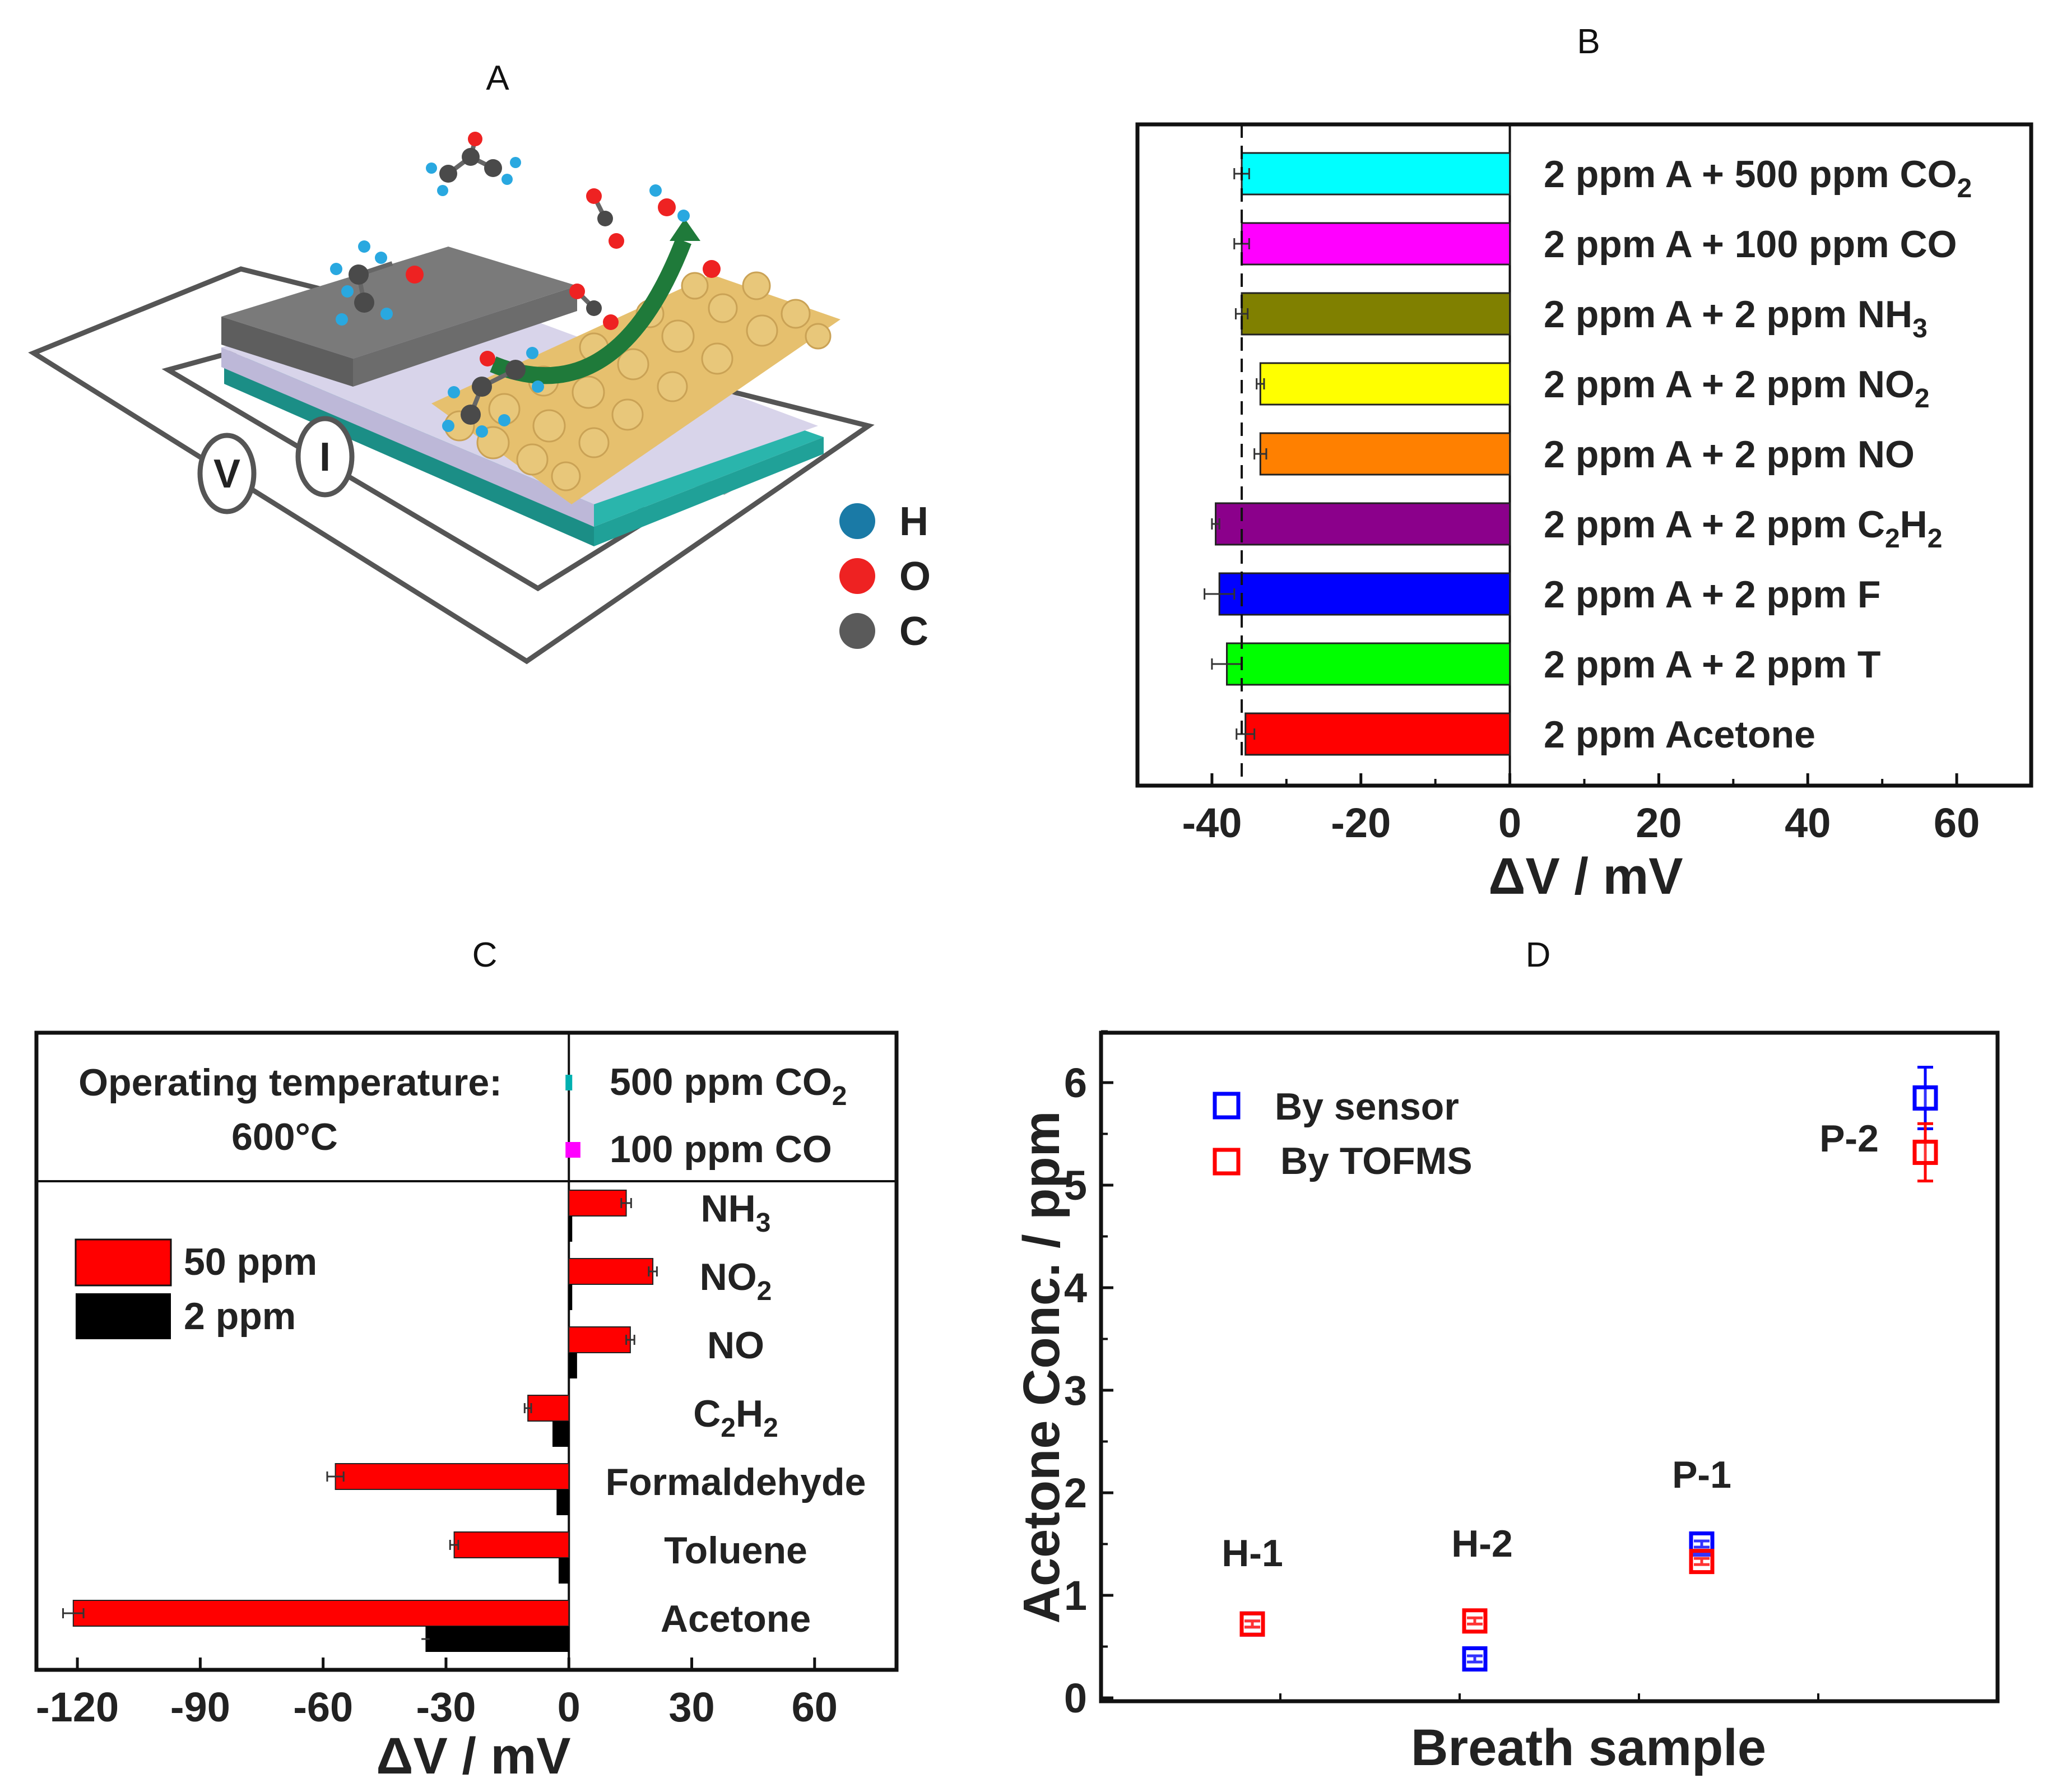 This screenshot has height=1792, width=2062. Describe the element at coordinates (1075, 1698) in the screenshot. I see `y-tick-label: 0` at that location.